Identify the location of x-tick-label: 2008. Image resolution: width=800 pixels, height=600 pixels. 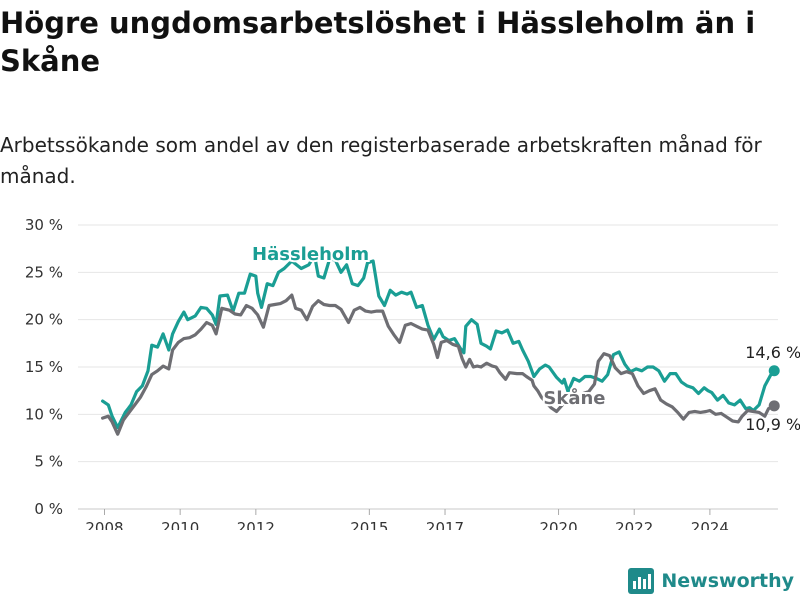
(104, 524).